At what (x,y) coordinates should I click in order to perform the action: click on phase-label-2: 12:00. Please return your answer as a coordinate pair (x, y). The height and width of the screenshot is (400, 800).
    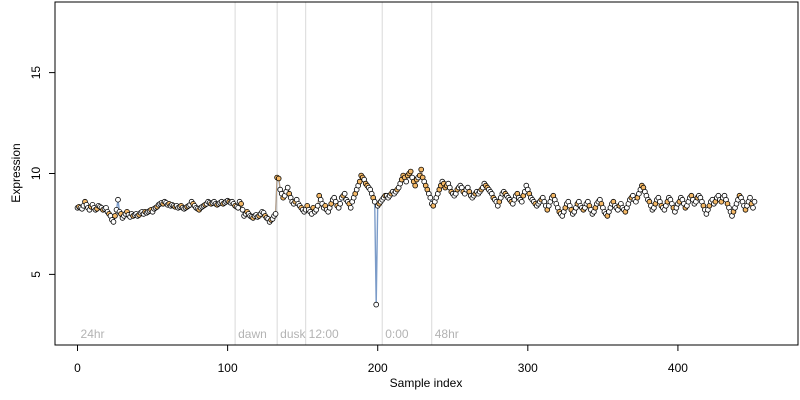
    Looking at the image, I should click on (324, 334).